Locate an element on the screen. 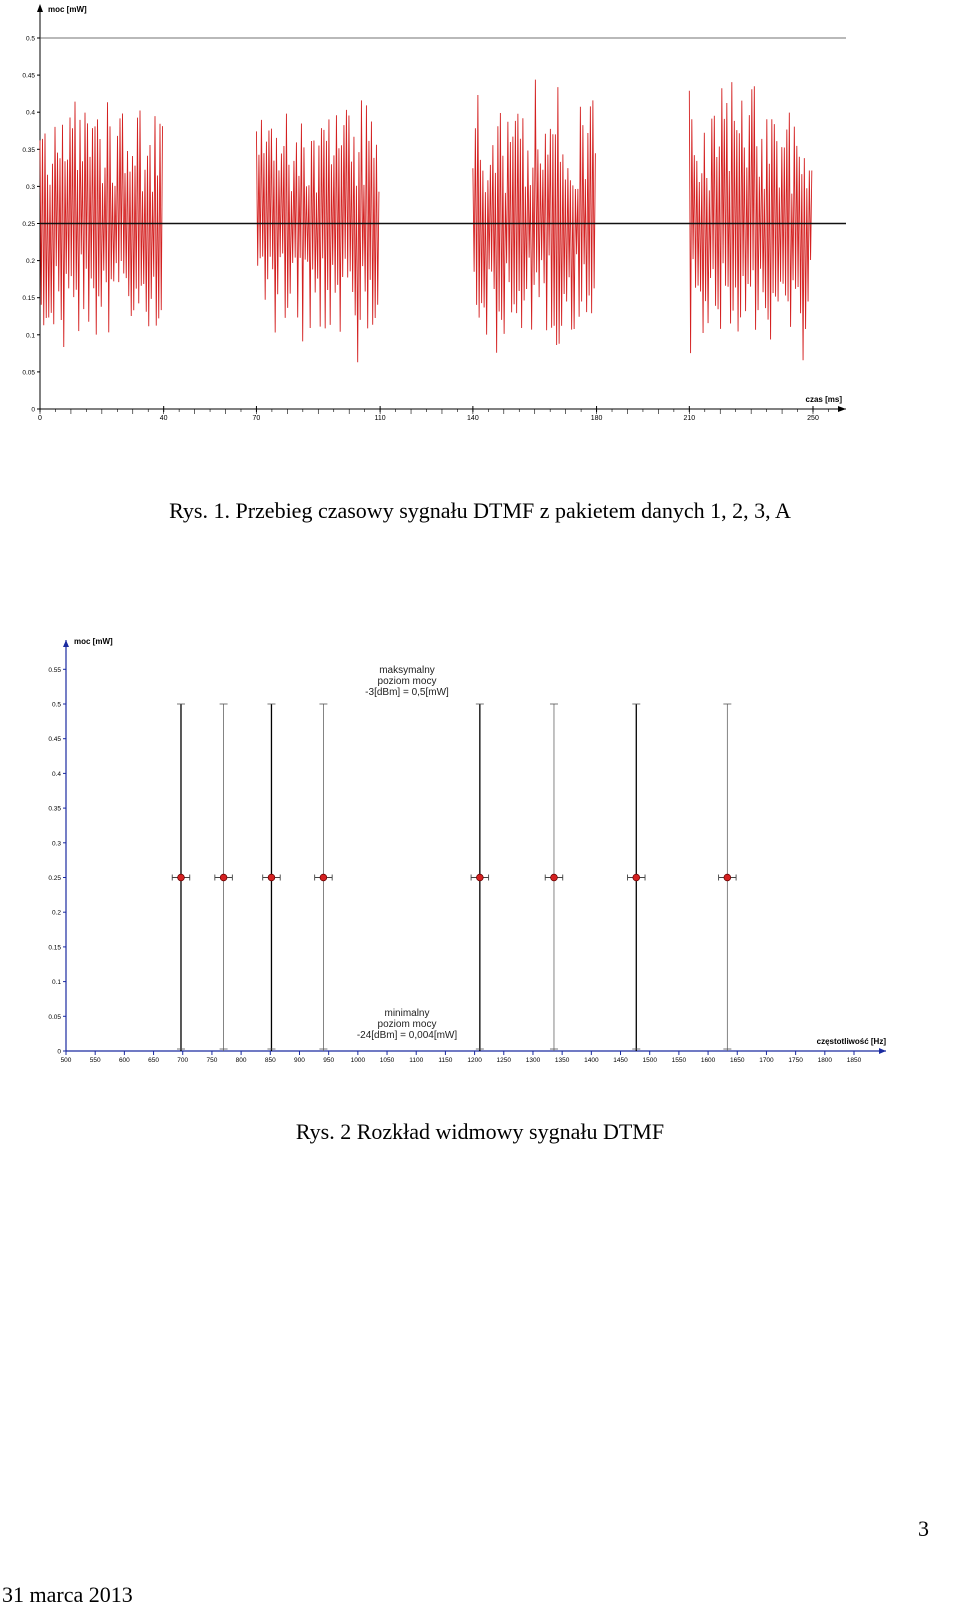 Image resolution: width=960 pixels, height=1614 pixels. x-tick-label: 1150 is located at coordinates (445, 1060).